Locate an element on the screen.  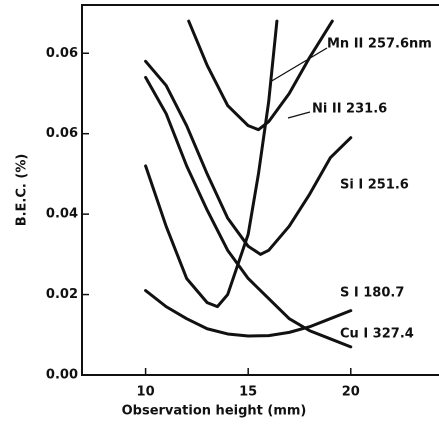
x-tick-label: 10 is located at coordinates (146, 392).